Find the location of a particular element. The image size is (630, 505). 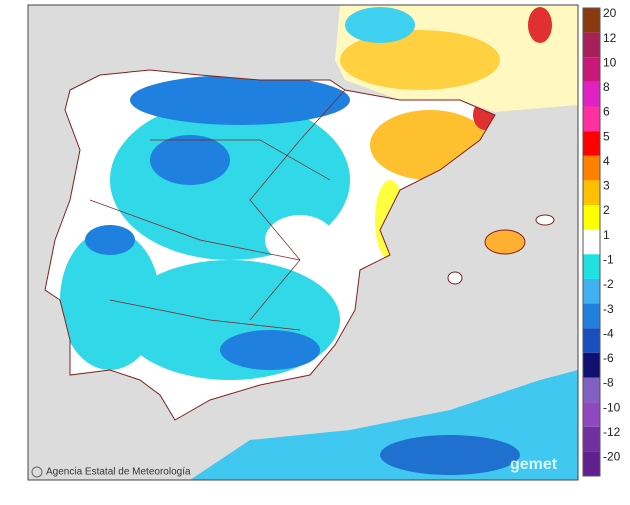

watermark: gemet is located at coordinates (534, 464).